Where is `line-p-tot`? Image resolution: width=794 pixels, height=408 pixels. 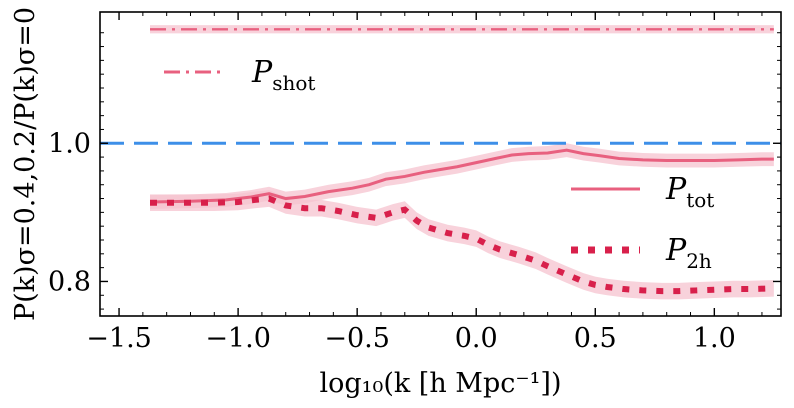
line-p-tot is located at coordinates (461, 176).